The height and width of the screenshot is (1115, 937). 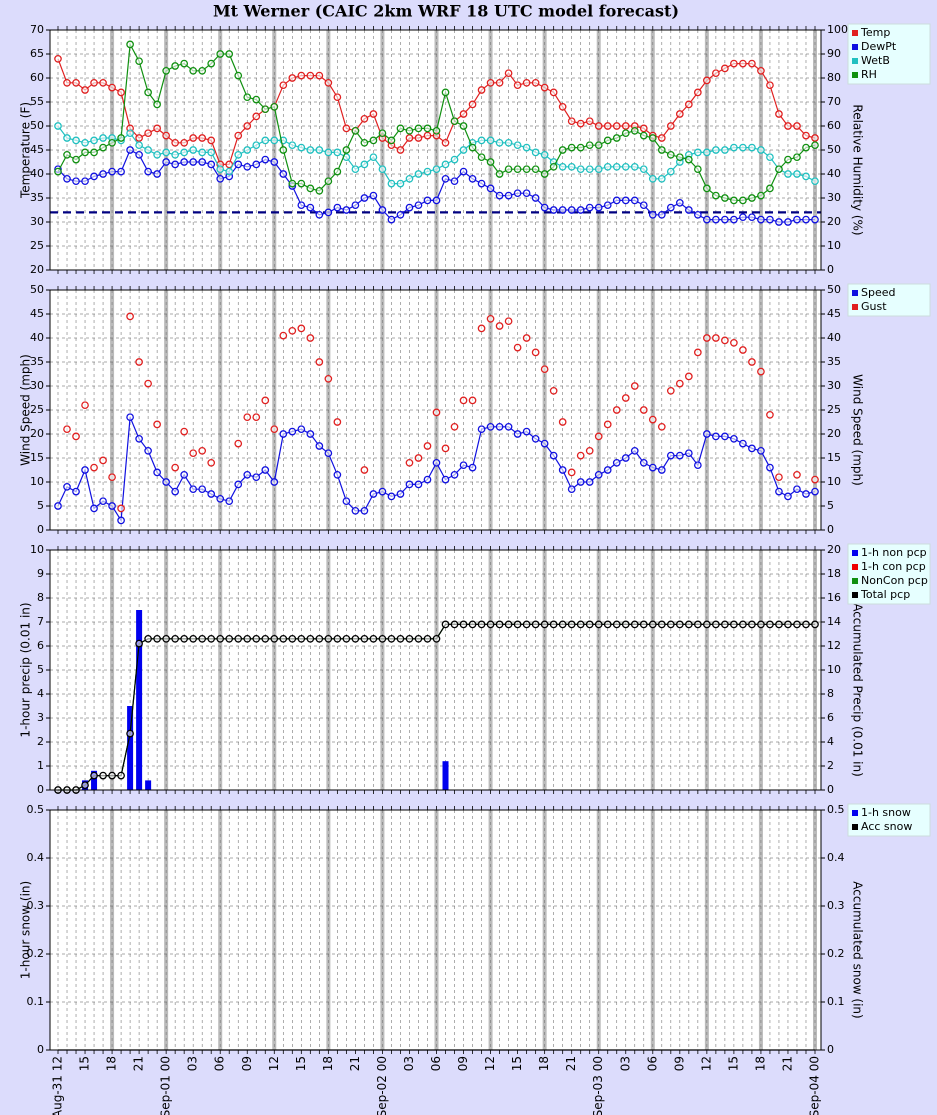 I want to click on y2-tick-label: 8, so click(x=830, y=693).